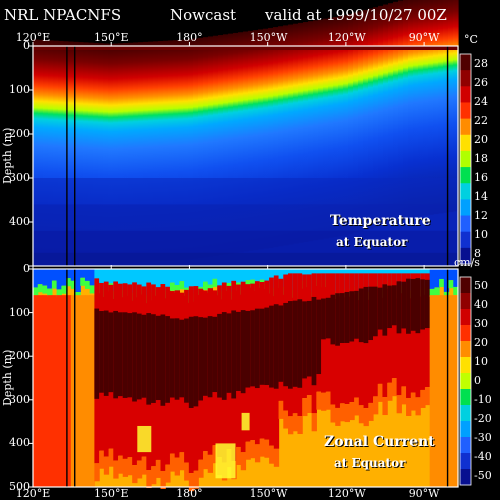 This screenshot has height=500, width=500. What do you see at coordinates (144, 439) in the screenshot?
I see `deep-current-patch` at bounding box center [144, 439].